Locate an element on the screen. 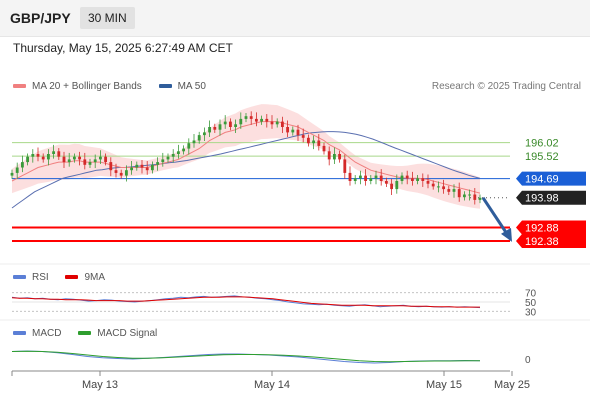  level-tag-193.98 is located at coordinates (551, 197).